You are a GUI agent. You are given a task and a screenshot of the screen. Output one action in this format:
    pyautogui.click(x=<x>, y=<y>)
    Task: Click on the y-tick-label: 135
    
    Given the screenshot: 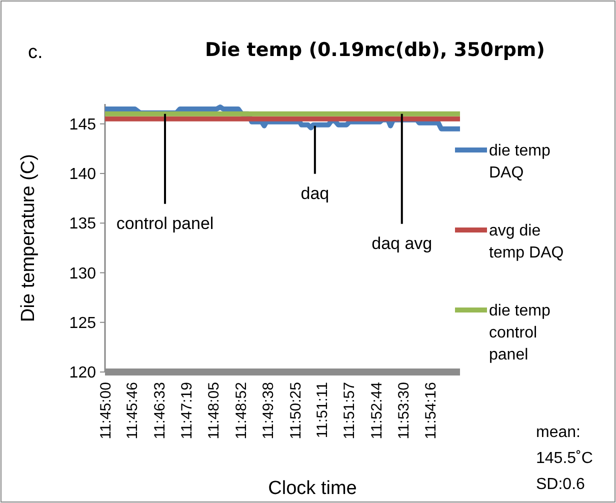 What is the action you would take?
    pyautogui.click(x=82, y=224)
    